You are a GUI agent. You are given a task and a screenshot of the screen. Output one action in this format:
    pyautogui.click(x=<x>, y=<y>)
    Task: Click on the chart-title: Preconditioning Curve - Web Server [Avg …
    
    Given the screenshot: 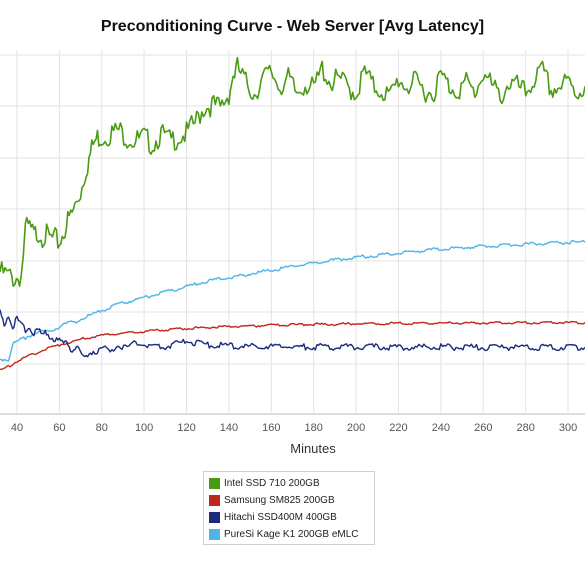 What is the action you would take?
    pyautogui.click(x=292, y=26)
    